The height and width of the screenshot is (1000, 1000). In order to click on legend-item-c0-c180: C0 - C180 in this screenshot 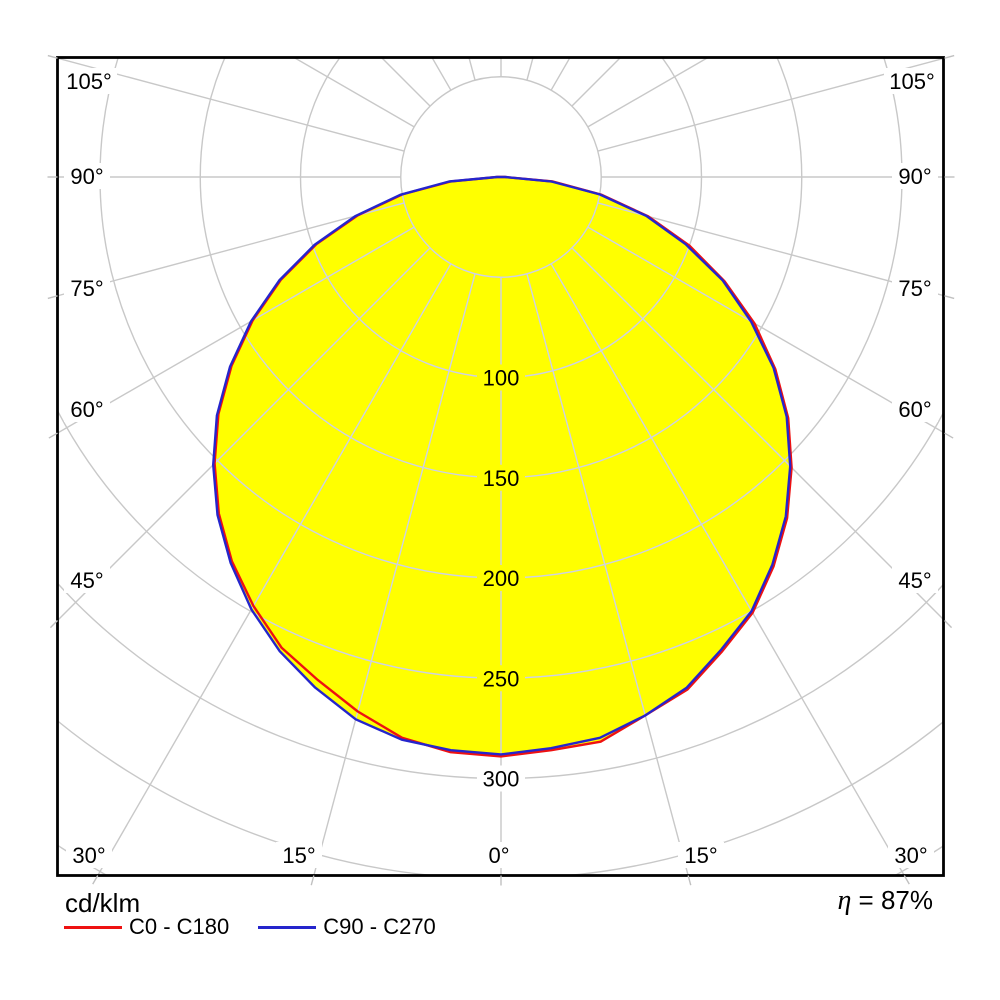, I will do `click(146, 927)`.